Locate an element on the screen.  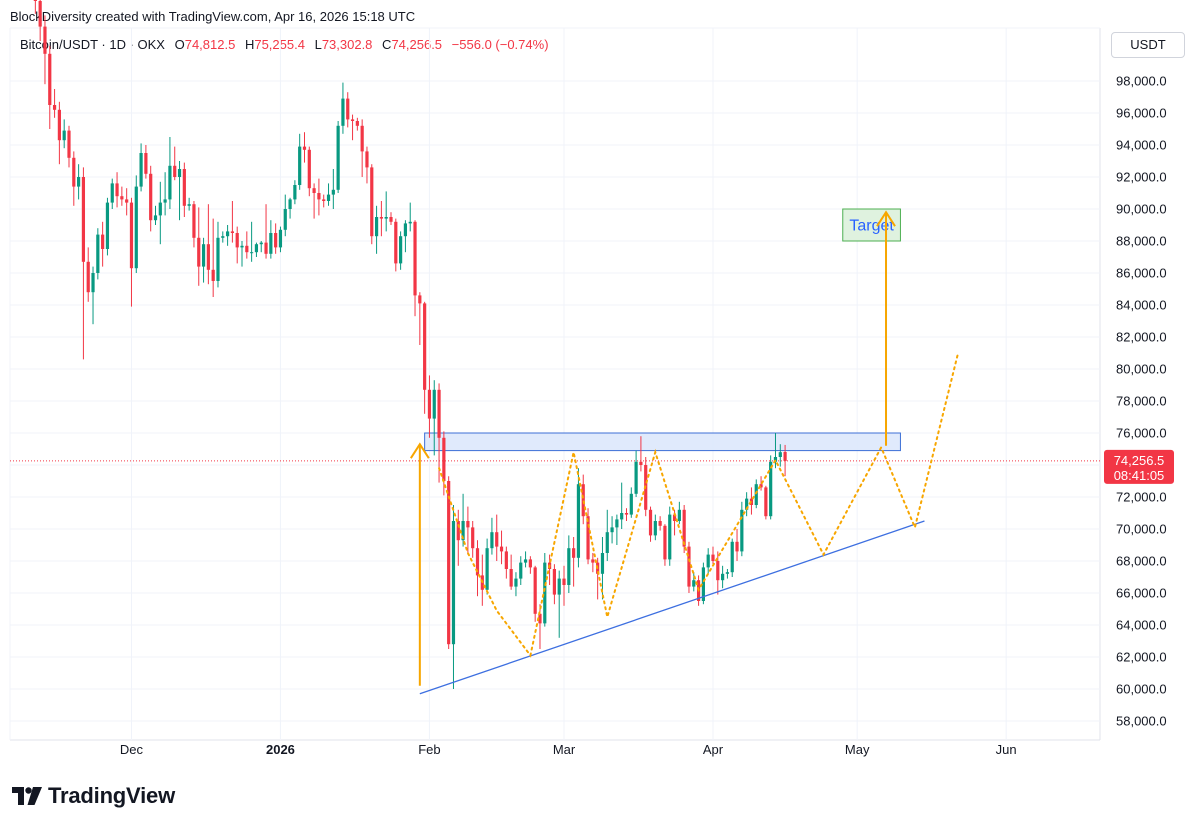
open-value: 74,812.5 is located at coordinates (210, 44).